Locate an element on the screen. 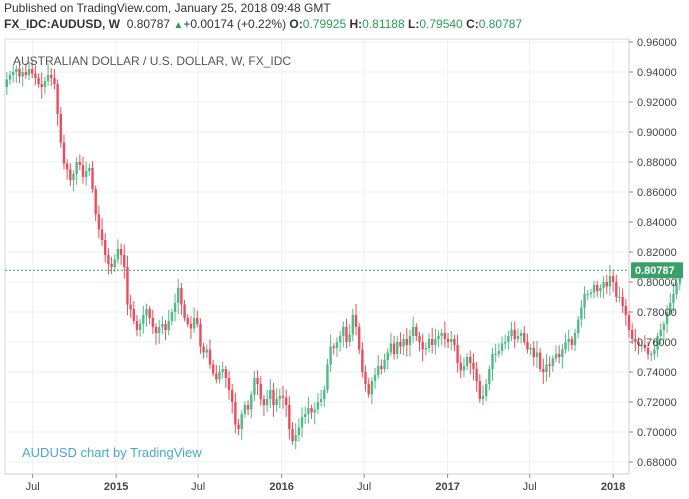  y-tick-label: 0.88000 is located at coordinates (657, 163).